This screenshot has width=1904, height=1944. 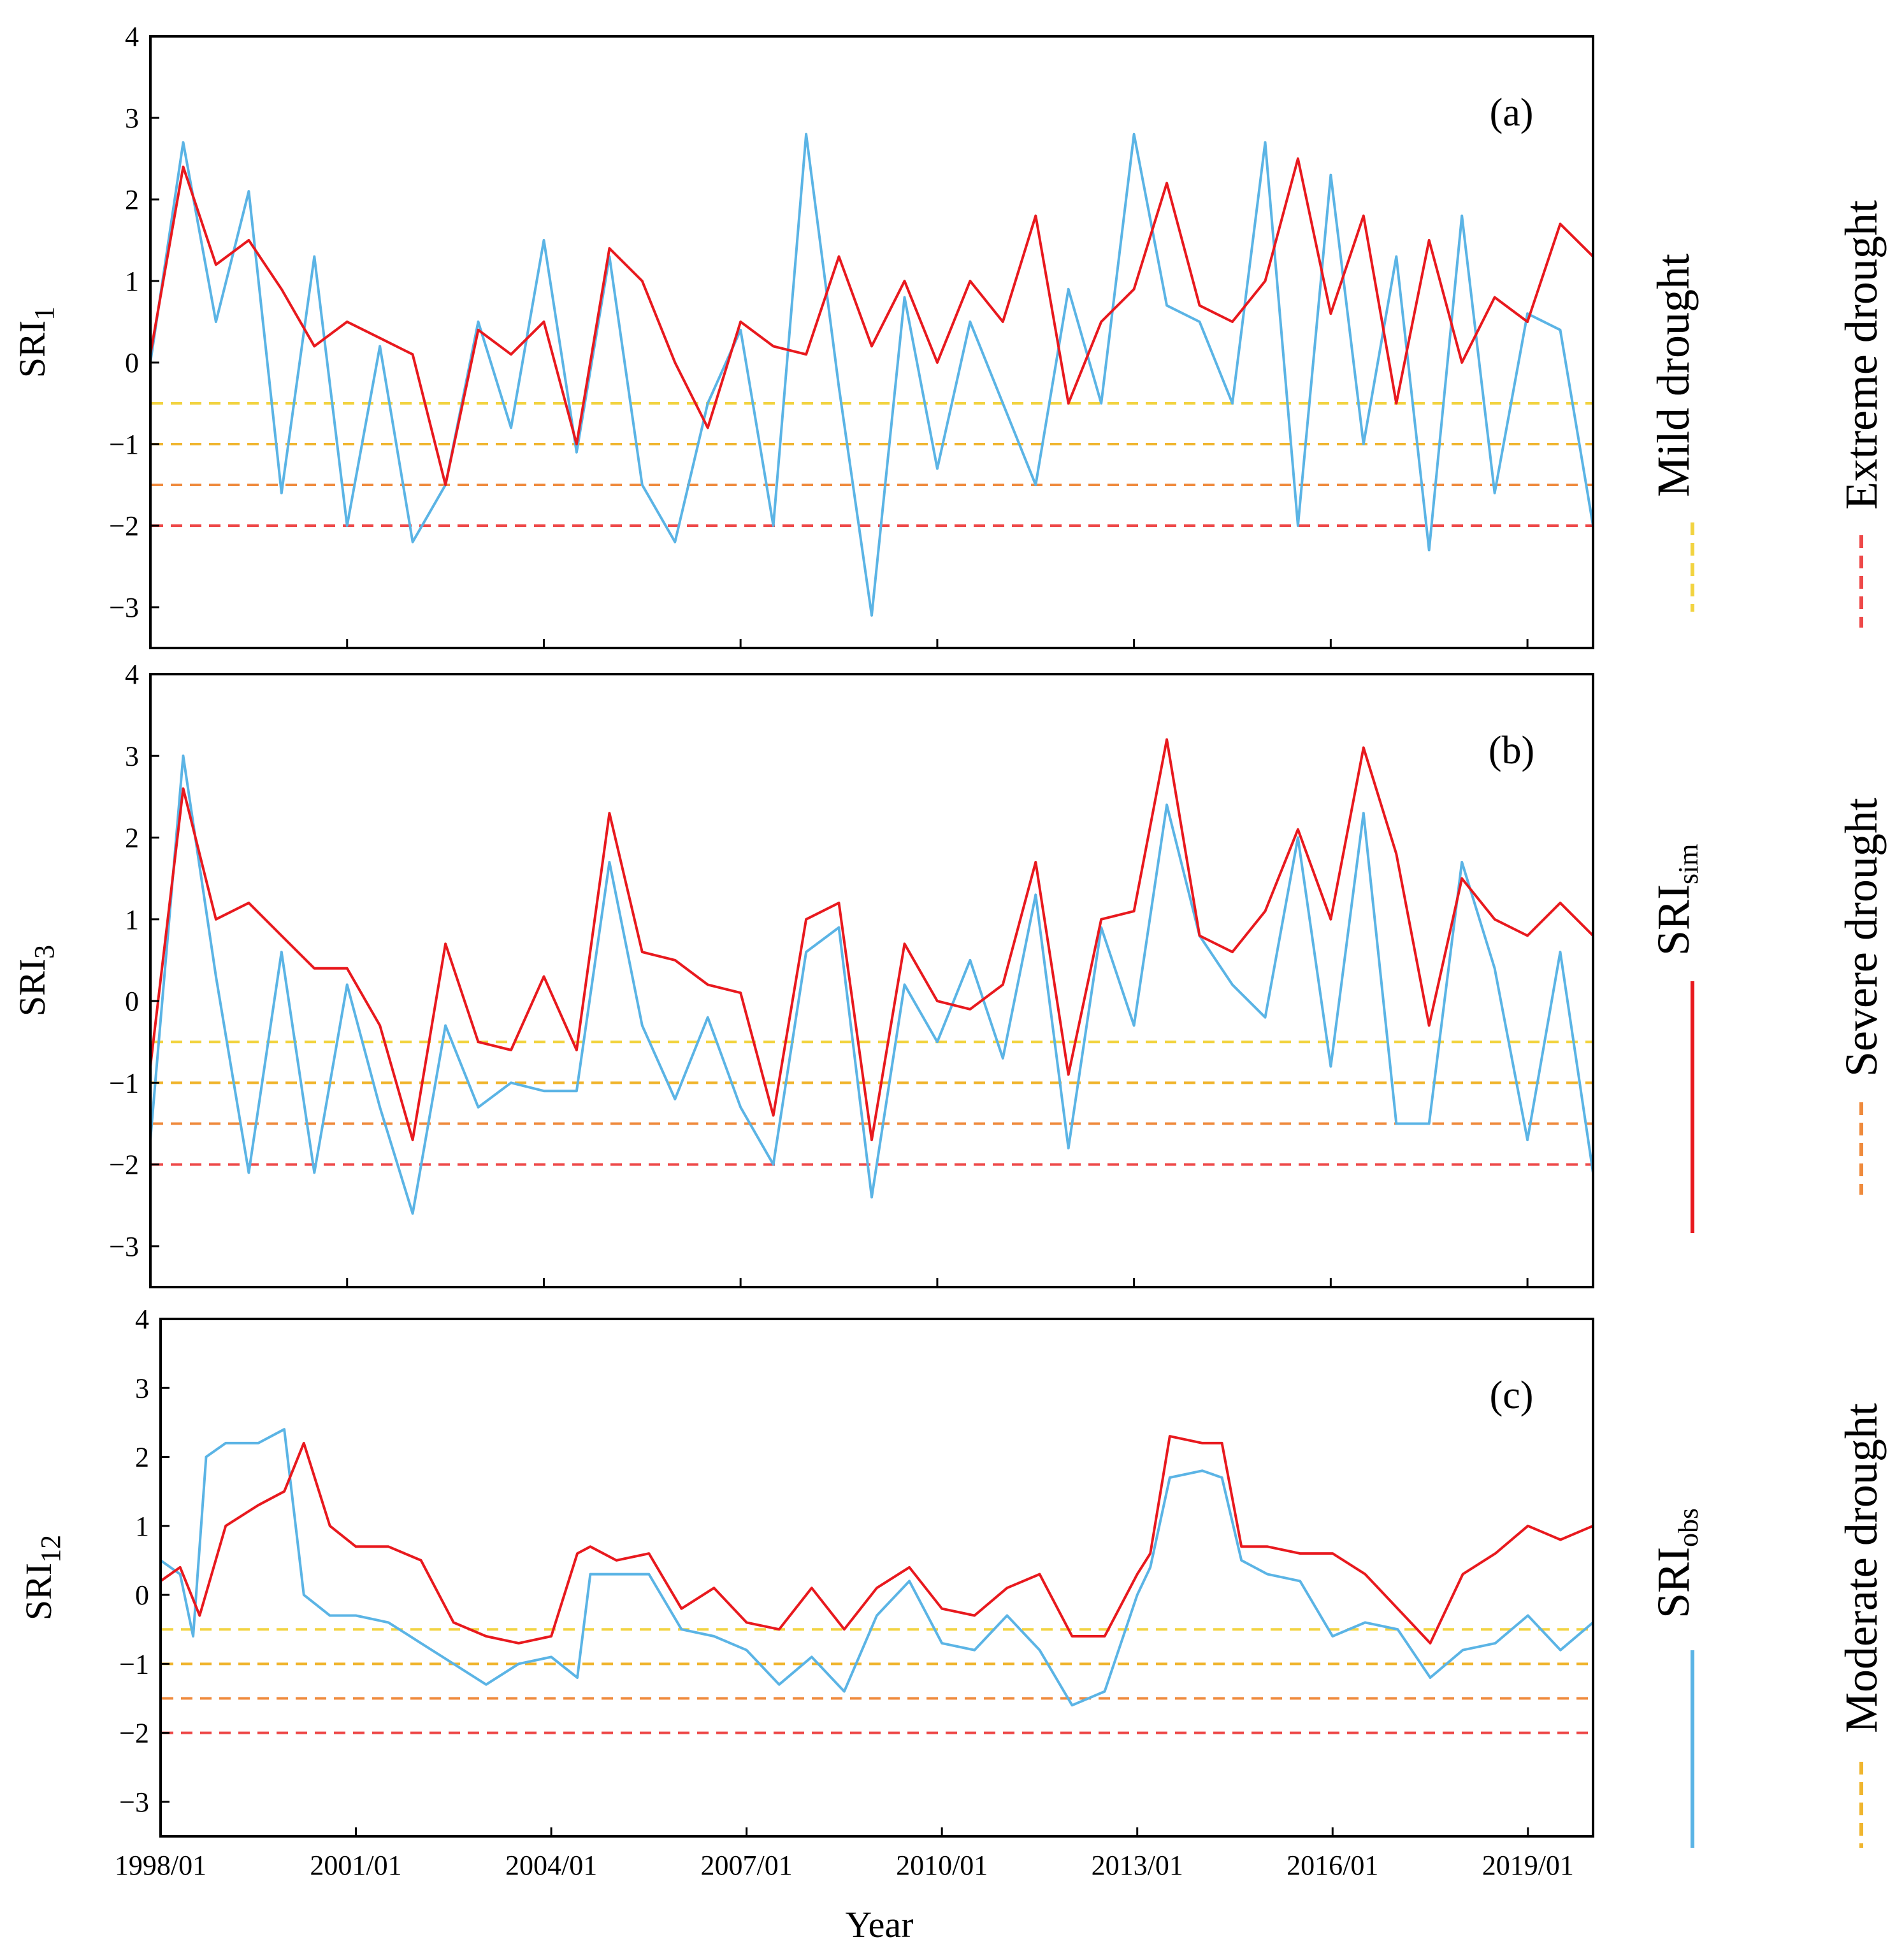 What do you see at coordinates (161, 1865) in the screenshot?
I see `x-tick-label: 1998/01` at bounding box center [161, 1865].